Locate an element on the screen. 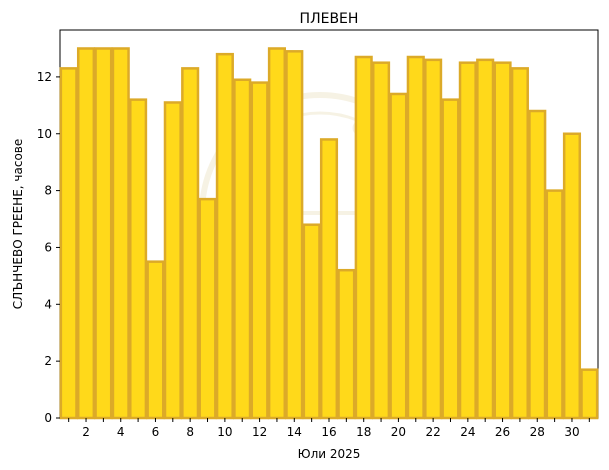 Image resolution: width=609 pixels, height=470 pixels. y-axis: 0 2 4 6 8 10 12 is located at coordinates (48, 247).